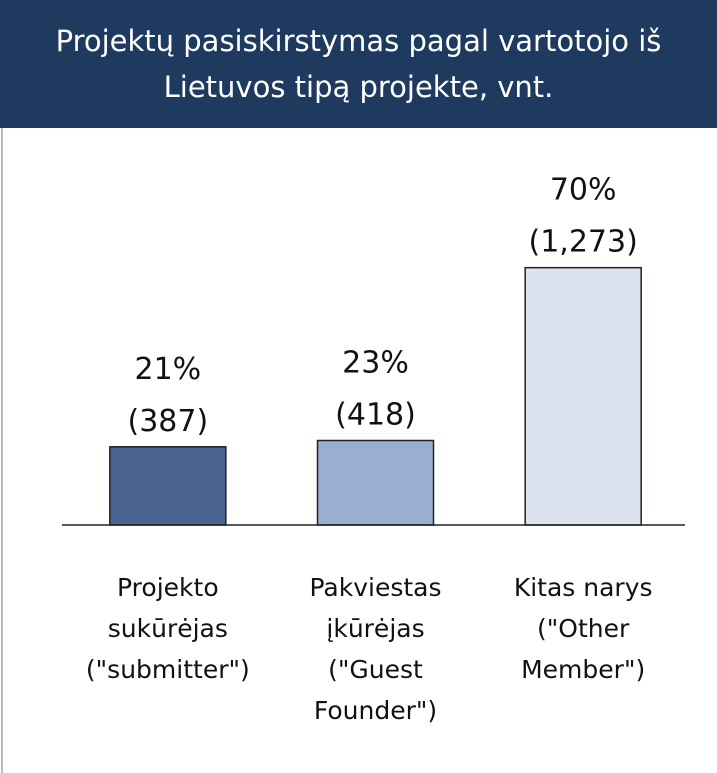 This screenshot has width=717, height=773. Describe the element at coordinates (375, 415) in the screenshot. I see `value-label: (418)` at that location.